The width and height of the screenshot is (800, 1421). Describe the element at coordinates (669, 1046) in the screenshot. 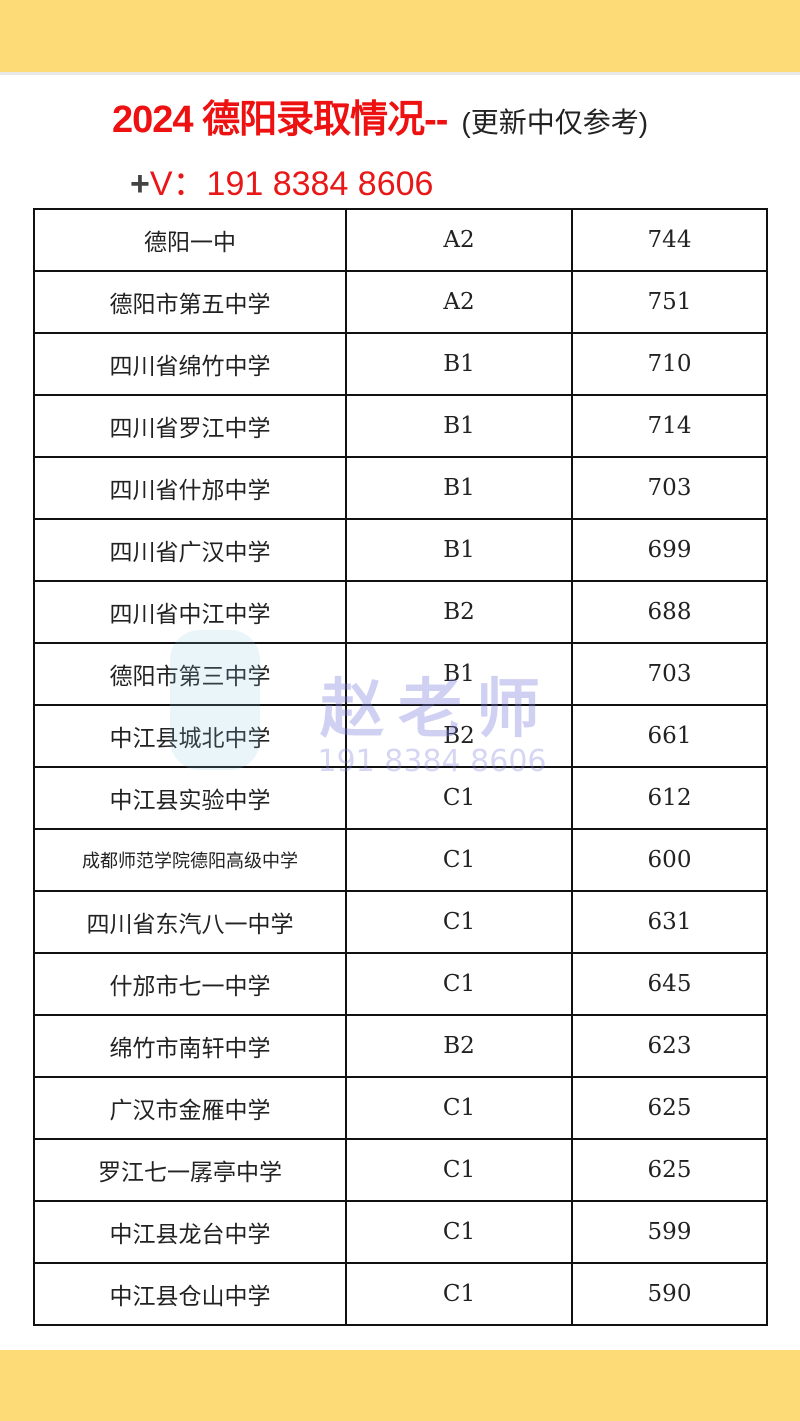

I see `score-cell: 623` at that location.